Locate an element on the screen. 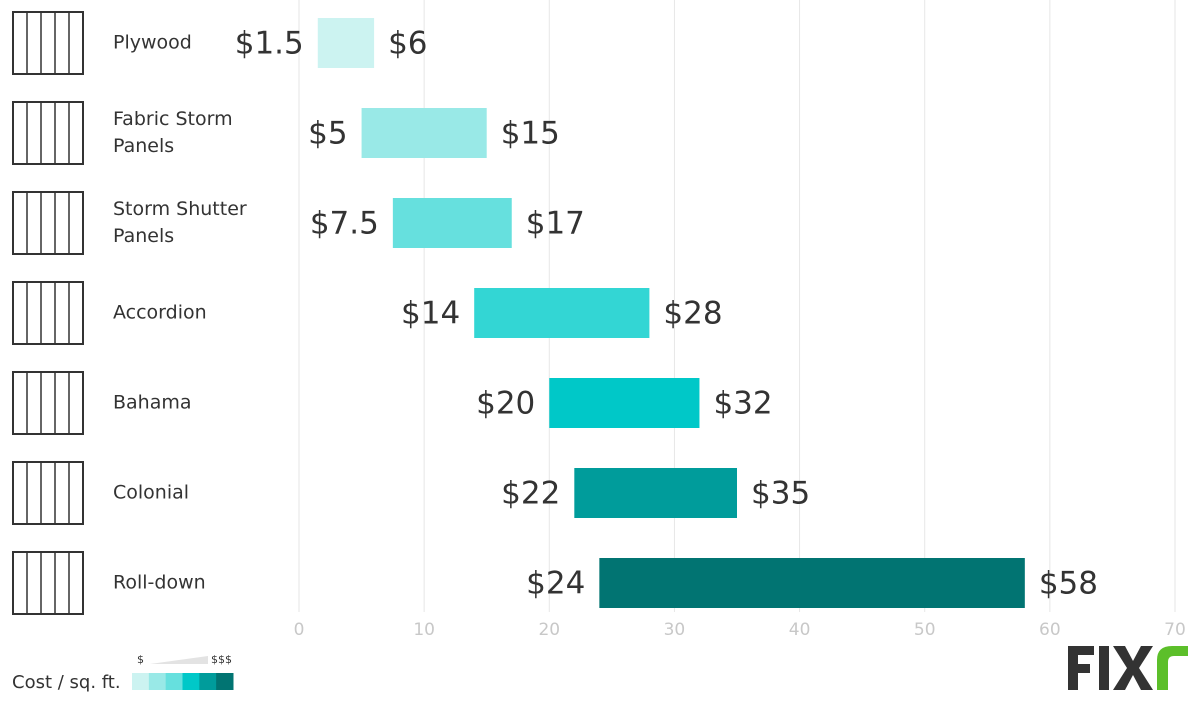  x-tick-label: 40 is located at coordinates (800, 630).